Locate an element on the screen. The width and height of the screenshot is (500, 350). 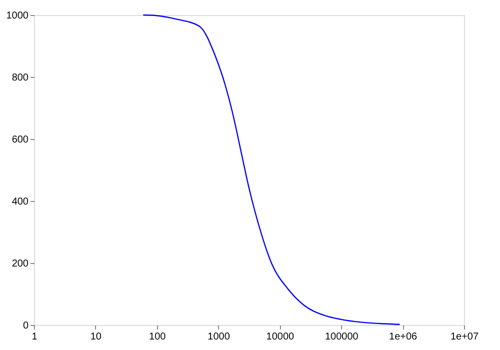
x-tick-label: 100 is located at coordinates (157, 337).